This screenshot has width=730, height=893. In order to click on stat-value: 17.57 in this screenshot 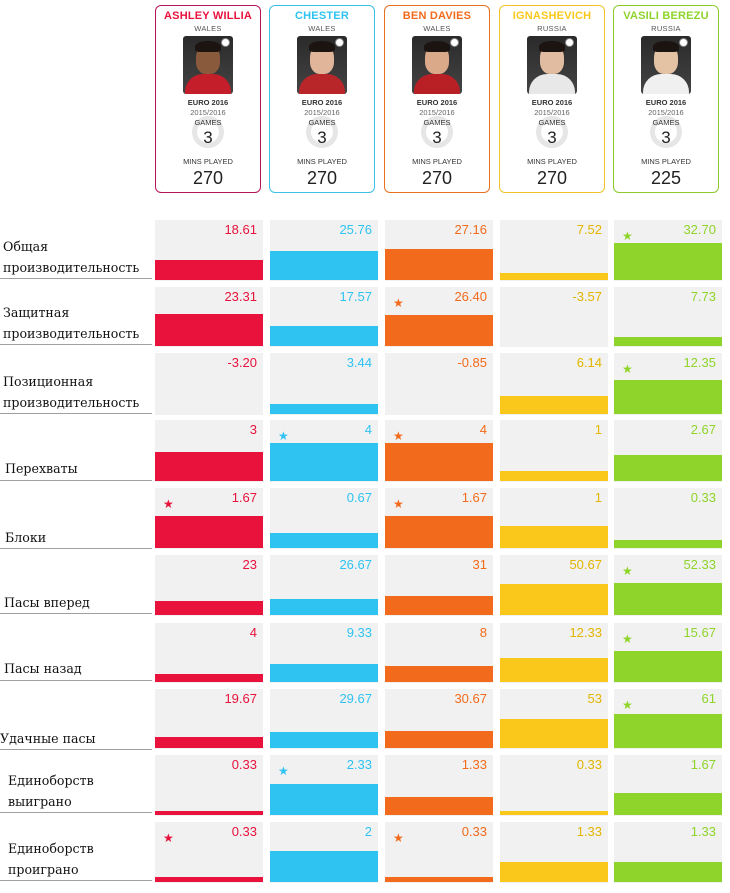, I will do `click(355, 296)`.